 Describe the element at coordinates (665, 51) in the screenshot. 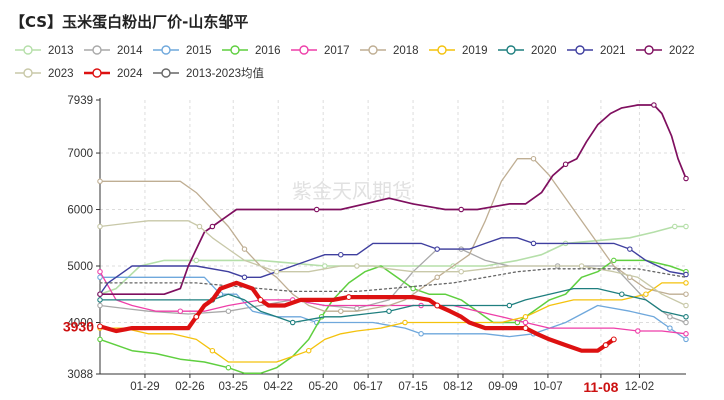

I see `legend-item: 2022` at that location.